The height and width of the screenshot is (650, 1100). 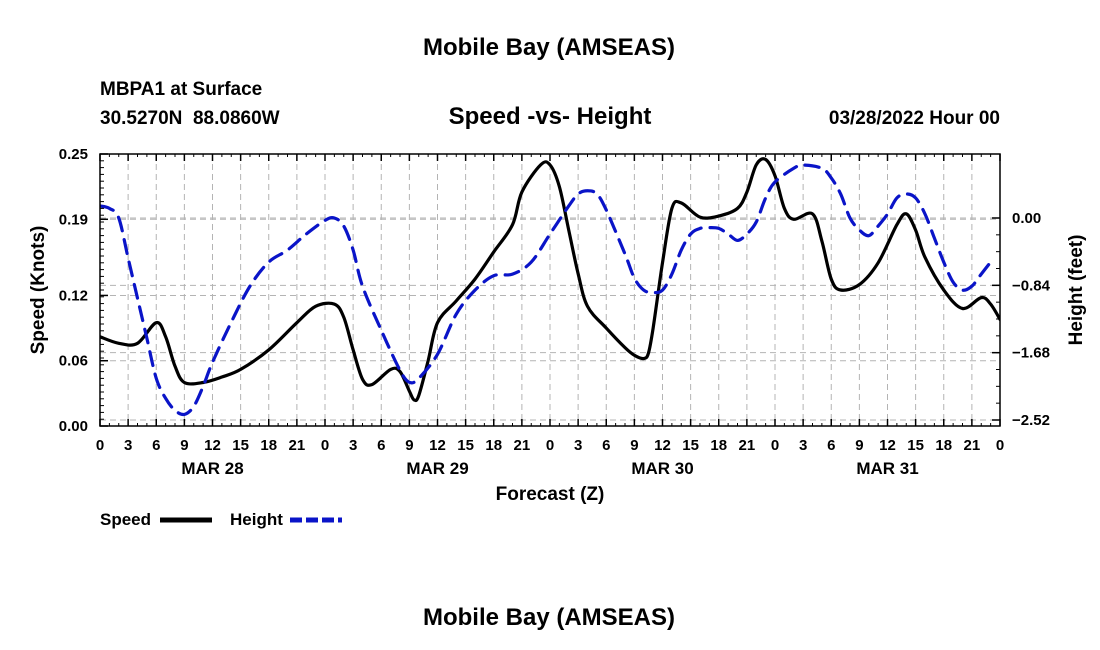 I want to click on y-axis-left-title: Speed (Knots), so click(x=38, y=290).